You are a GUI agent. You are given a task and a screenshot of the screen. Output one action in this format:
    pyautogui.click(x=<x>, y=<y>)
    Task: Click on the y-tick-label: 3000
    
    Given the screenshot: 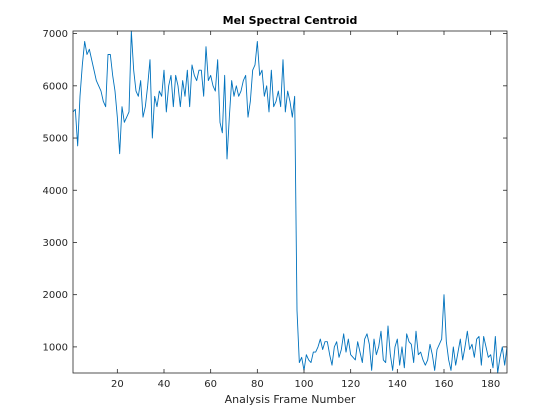 What is the action you would take?
    pyautogui.click(x=55, y=243)
    